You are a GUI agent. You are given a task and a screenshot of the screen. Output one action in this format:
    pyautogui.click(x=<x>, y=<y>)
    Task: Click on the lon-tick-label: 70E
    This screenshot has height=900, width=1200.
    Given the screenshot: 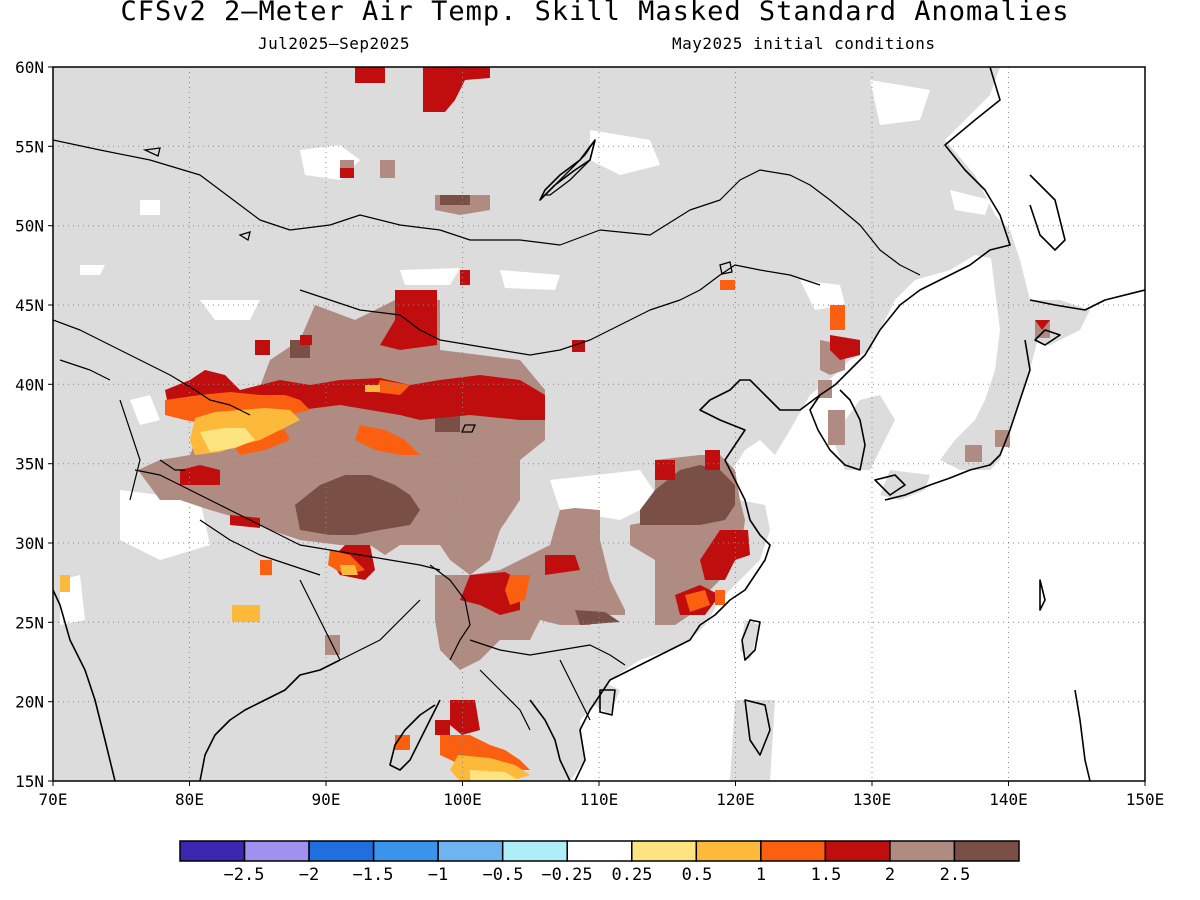 What is the action you would take?
    pyautogui.click(x=53, y=799)
    